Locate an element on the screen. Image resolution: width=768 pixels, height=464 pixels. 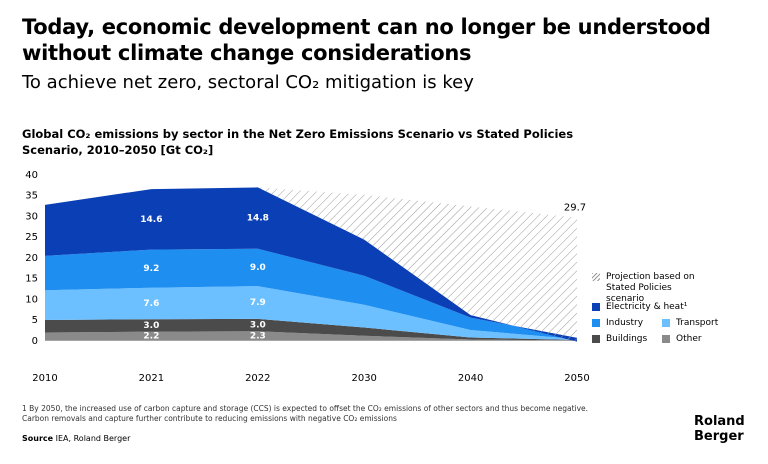
data-label: 9.2 is located at coordinates (151, 269).